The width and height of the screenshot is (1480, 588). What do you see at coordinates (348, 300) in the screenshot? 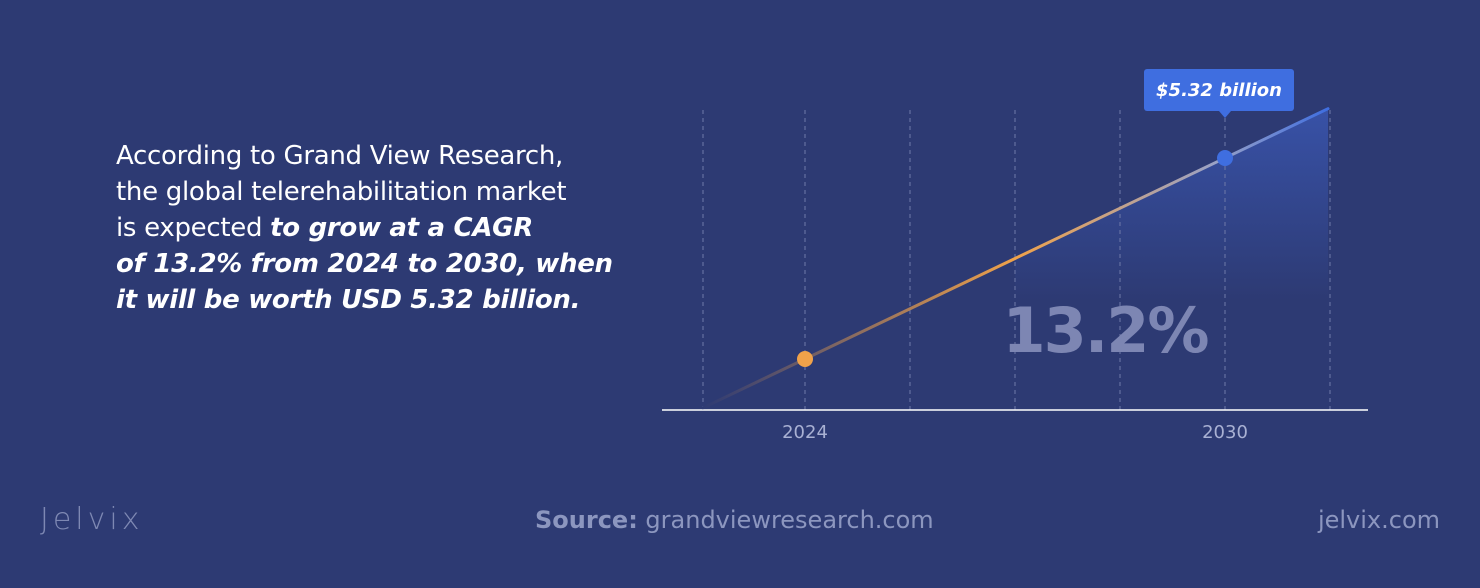
I see `intro-line-5: it will be worth USD 5.32 billion.` at bounding box center [348, 300].